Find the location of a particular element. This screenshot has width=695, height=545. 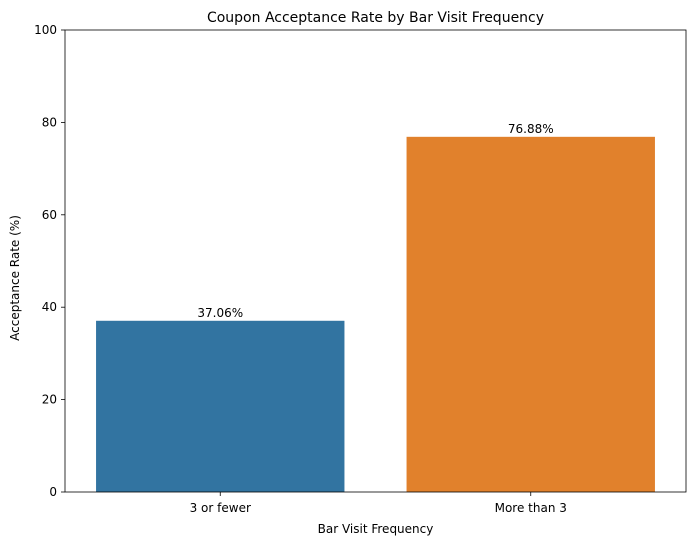

y-tick-label-20: 20 is located at coordinates (49, 400).